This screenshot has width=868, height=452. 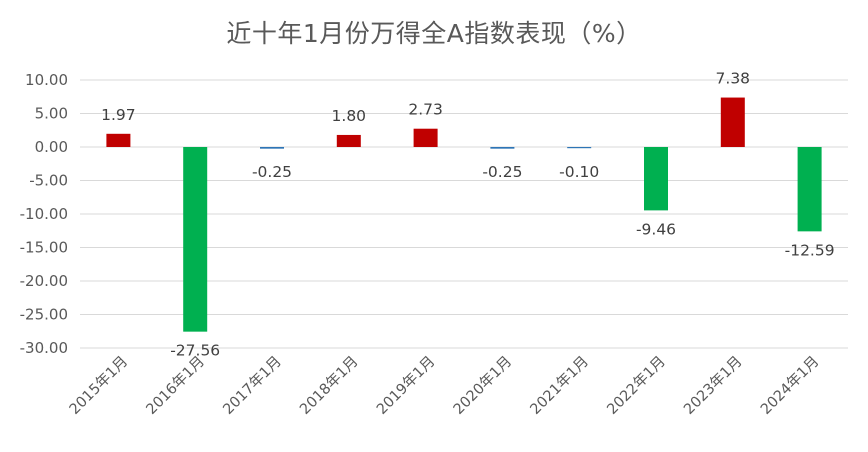 What do you see at coordinates (44, 348) in the screenshot?
I see `y-tick-label: -30.00` at bounding box center [44, 348].